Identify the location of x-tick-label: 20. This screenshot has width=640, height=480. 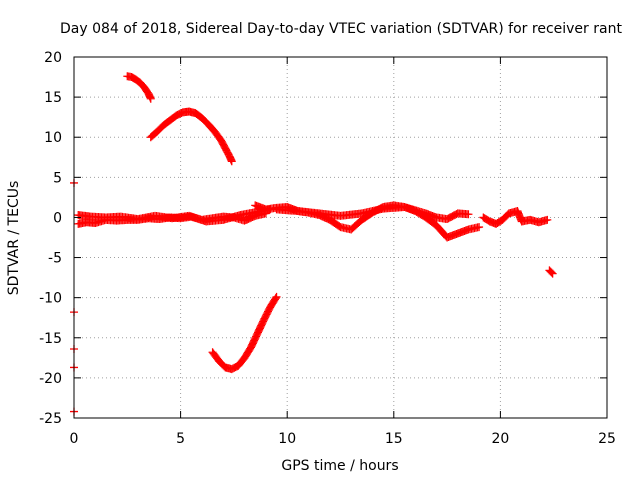
(500, 439).